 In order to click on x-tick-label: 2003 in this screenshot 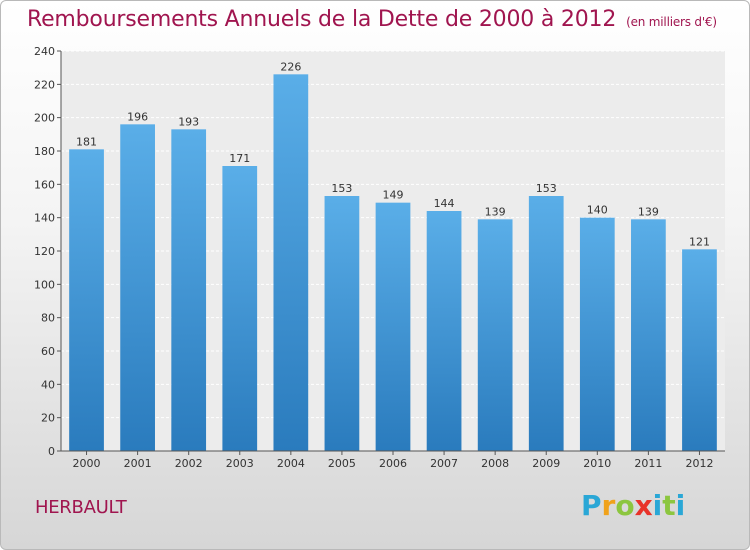, I will do `click(240, 463)`.